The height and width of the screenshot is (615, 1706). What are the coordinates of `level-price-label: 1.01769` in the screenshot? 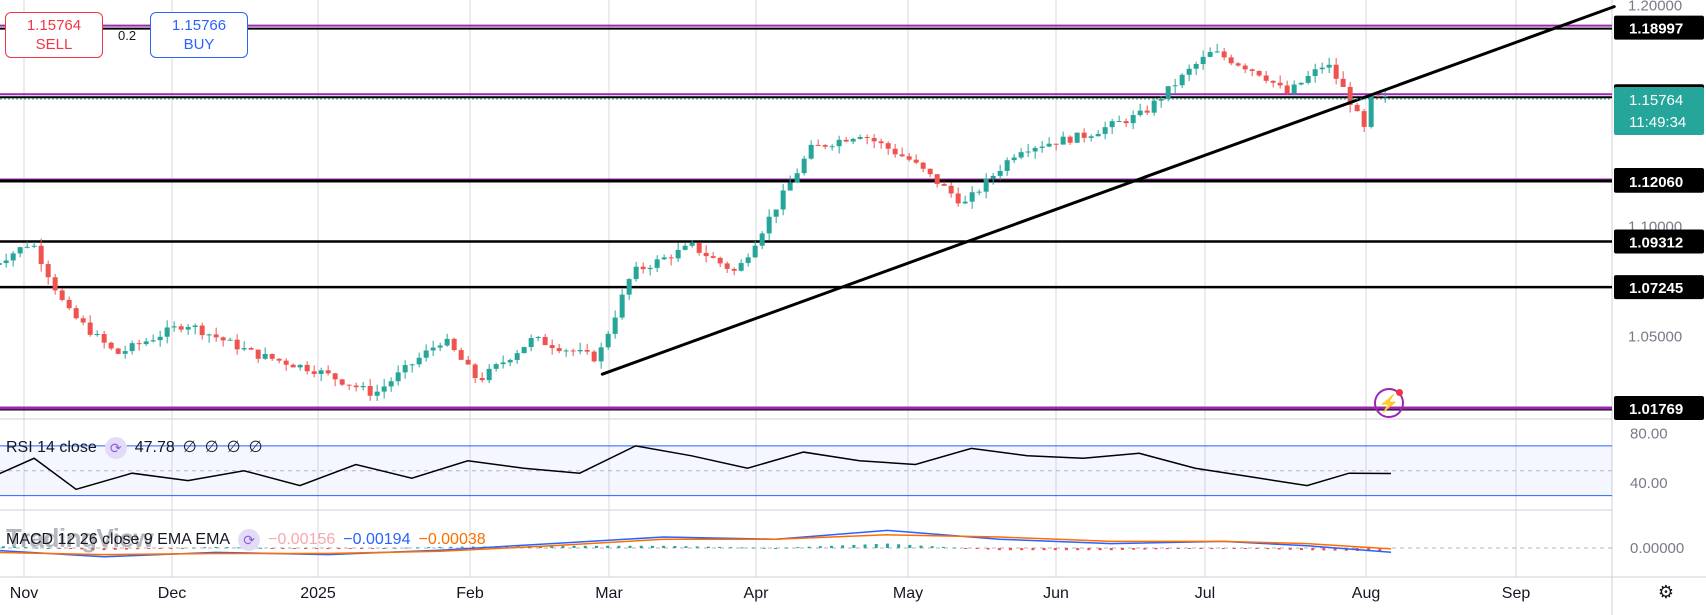 It's located at (1656, 409).